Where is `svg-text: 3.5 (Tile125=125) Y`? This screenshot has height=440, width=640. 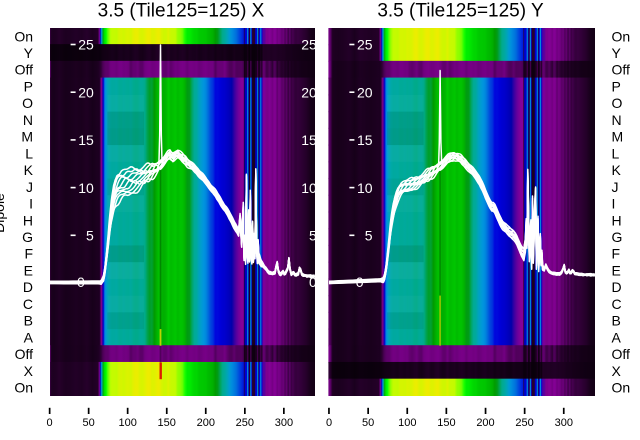
svg-text: 3.5 (Tile125=125) Y is located at coordinates (460, 10).